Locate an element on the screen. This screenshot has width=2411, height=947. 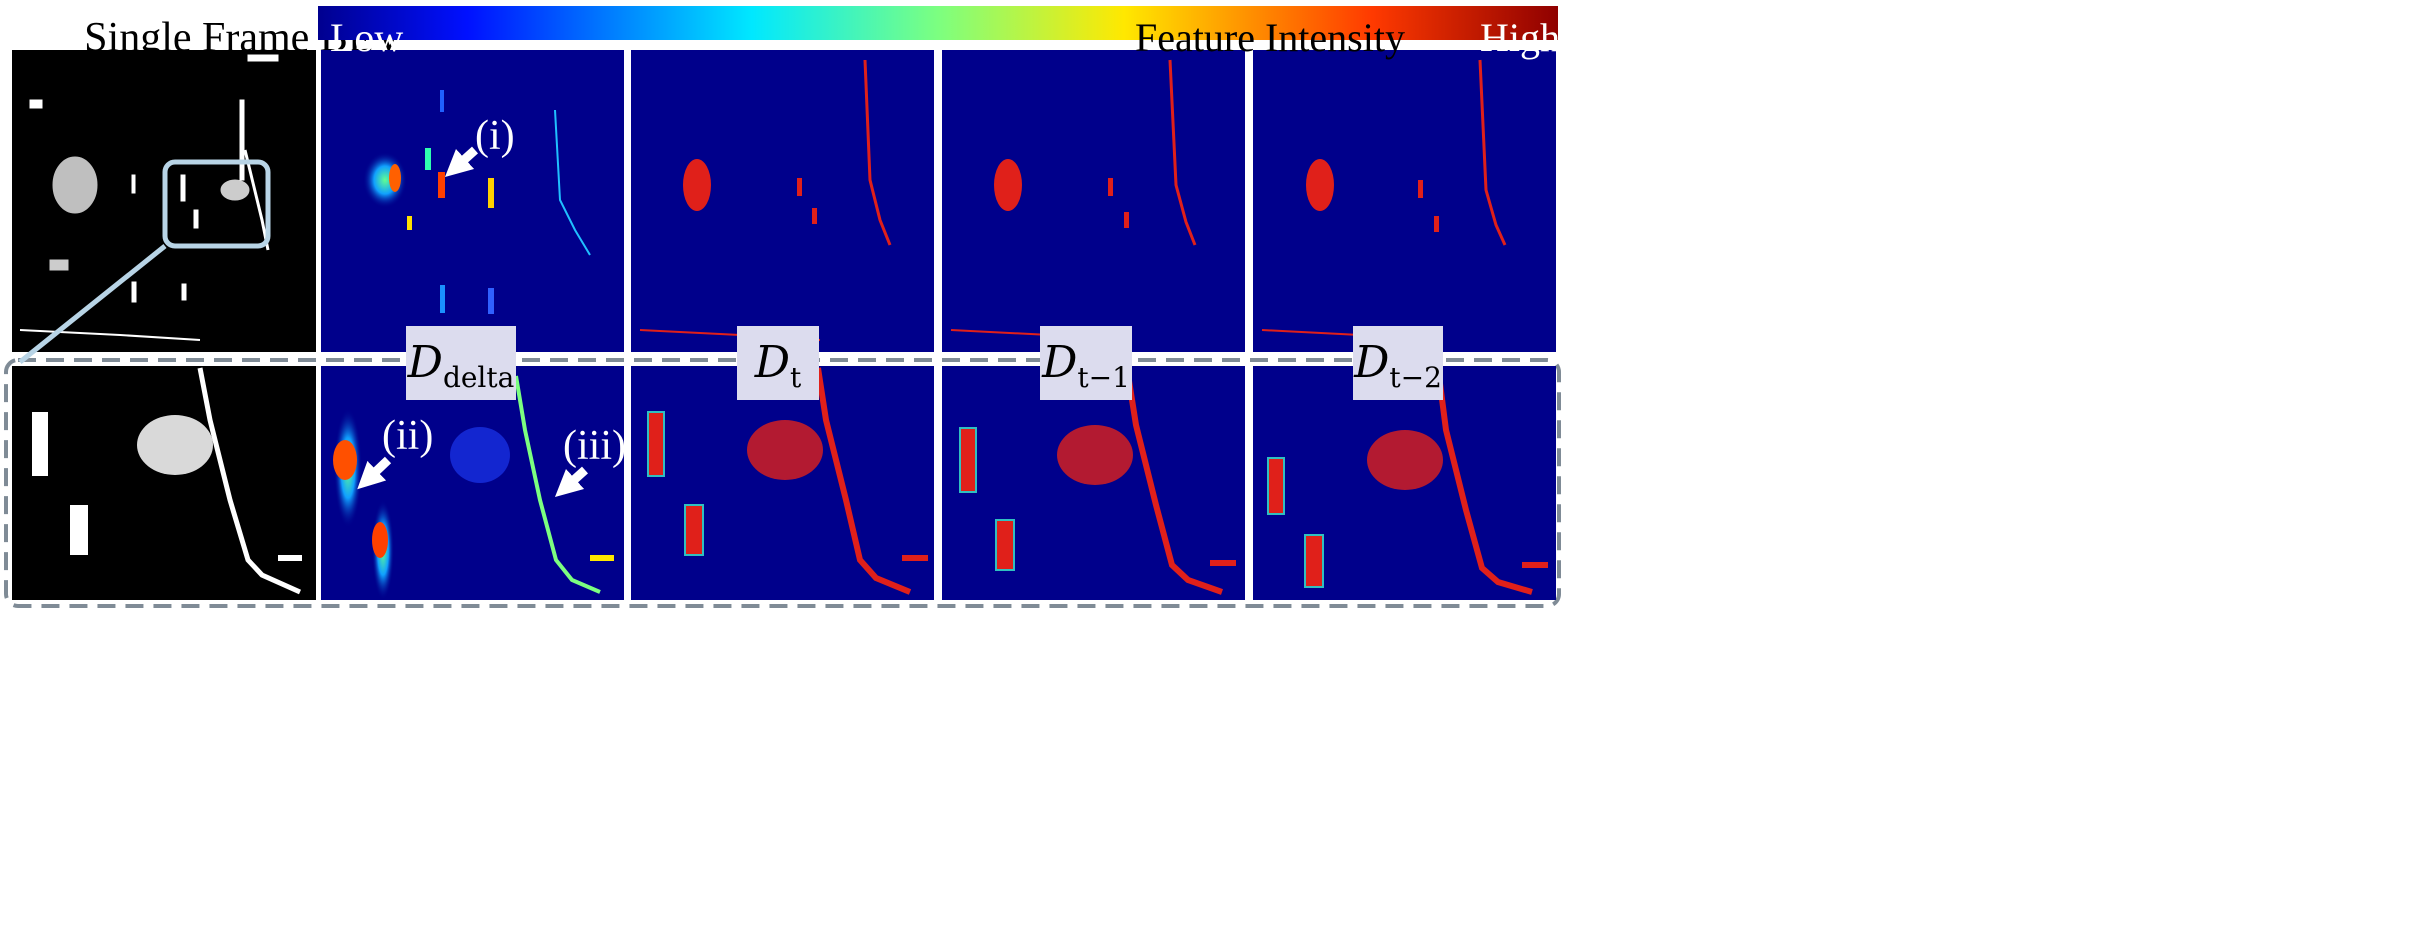
heatmap-t1-top is located at coordinates (1093, 201).